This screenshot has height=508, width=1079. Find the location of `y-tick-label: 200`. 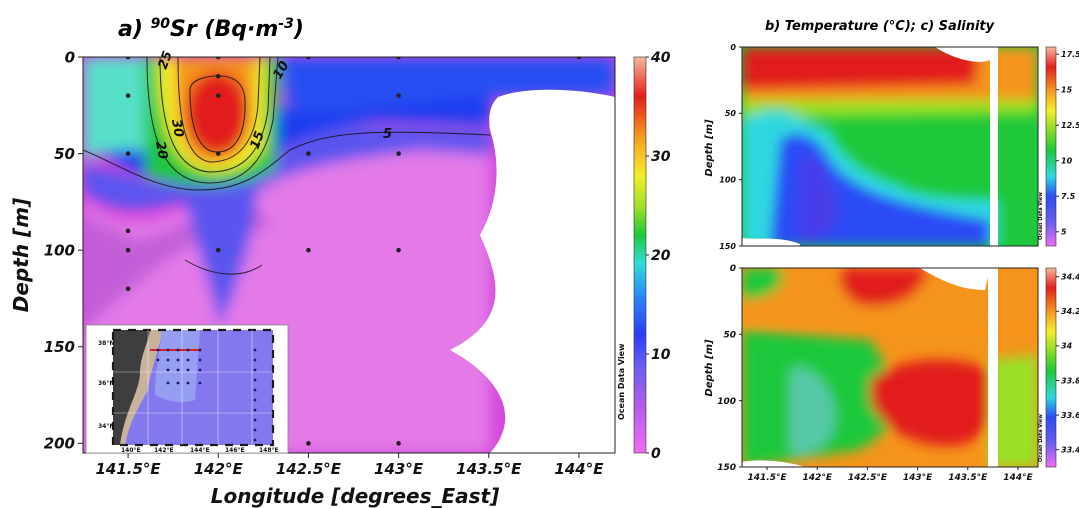

y-tick-label: 200 is located at coordinates (59, 444).